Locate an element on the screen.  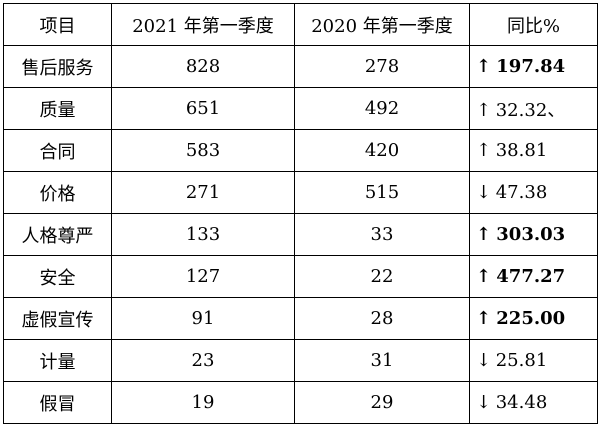
cell-item: 人格尊严 is located at coordinates (57, 234).